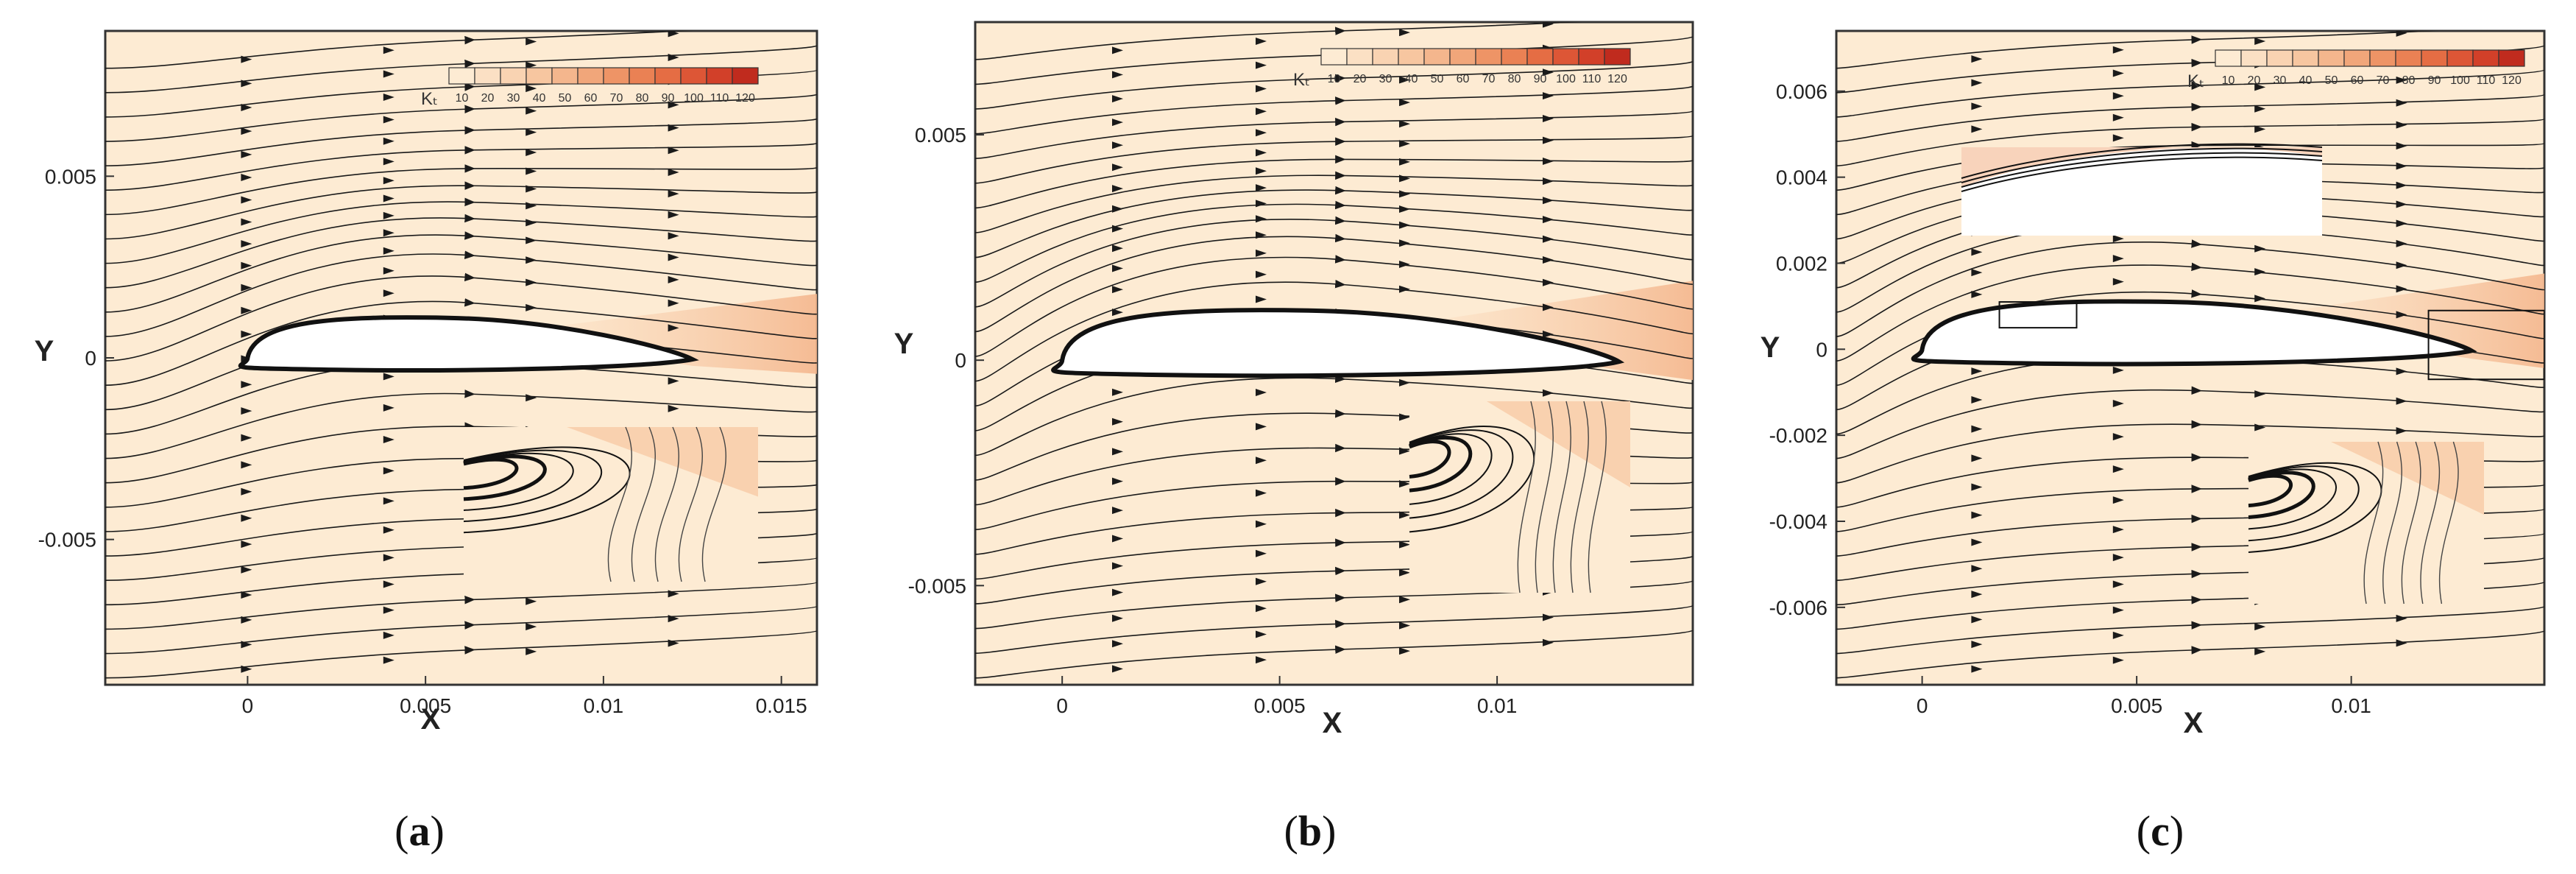 Image resolution: width=2576 pixels, height=874 pixels. Describe the element at coordinates (2194, 723) in the screenshot. I see `xlabel-c: X` at that location.